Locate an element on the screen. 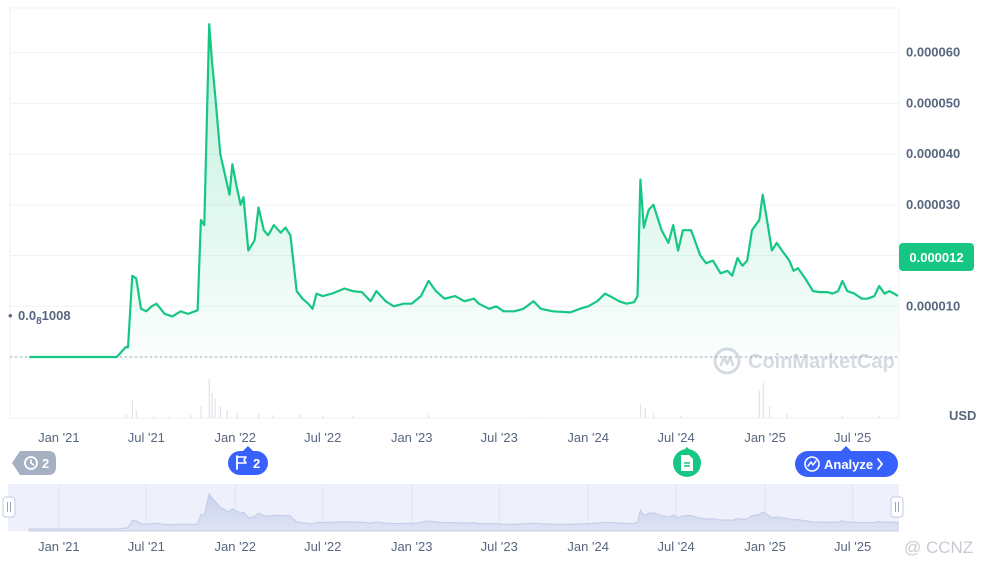  navigator-x-tick-label: Jan '22 is located at coordinates (236, 546).